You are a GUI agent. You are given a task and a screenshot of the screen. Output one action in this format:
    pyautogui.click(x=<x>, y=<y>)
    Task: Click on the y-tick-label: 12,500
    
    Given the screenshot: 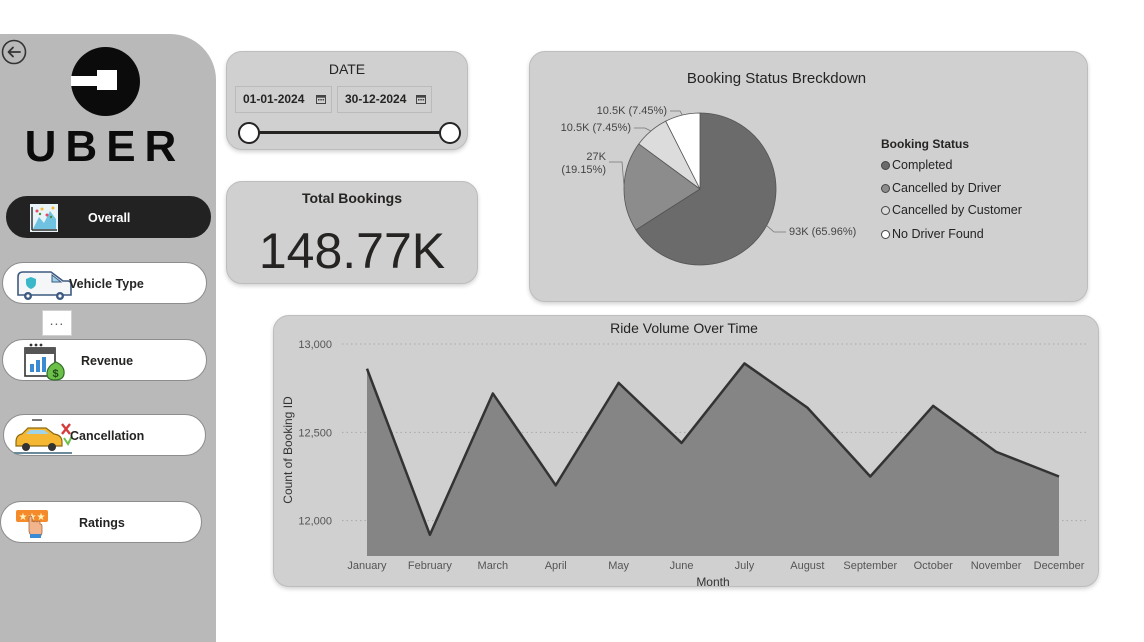 What is the action you would take?
    pyautogui.click(x=315, y=433)
    